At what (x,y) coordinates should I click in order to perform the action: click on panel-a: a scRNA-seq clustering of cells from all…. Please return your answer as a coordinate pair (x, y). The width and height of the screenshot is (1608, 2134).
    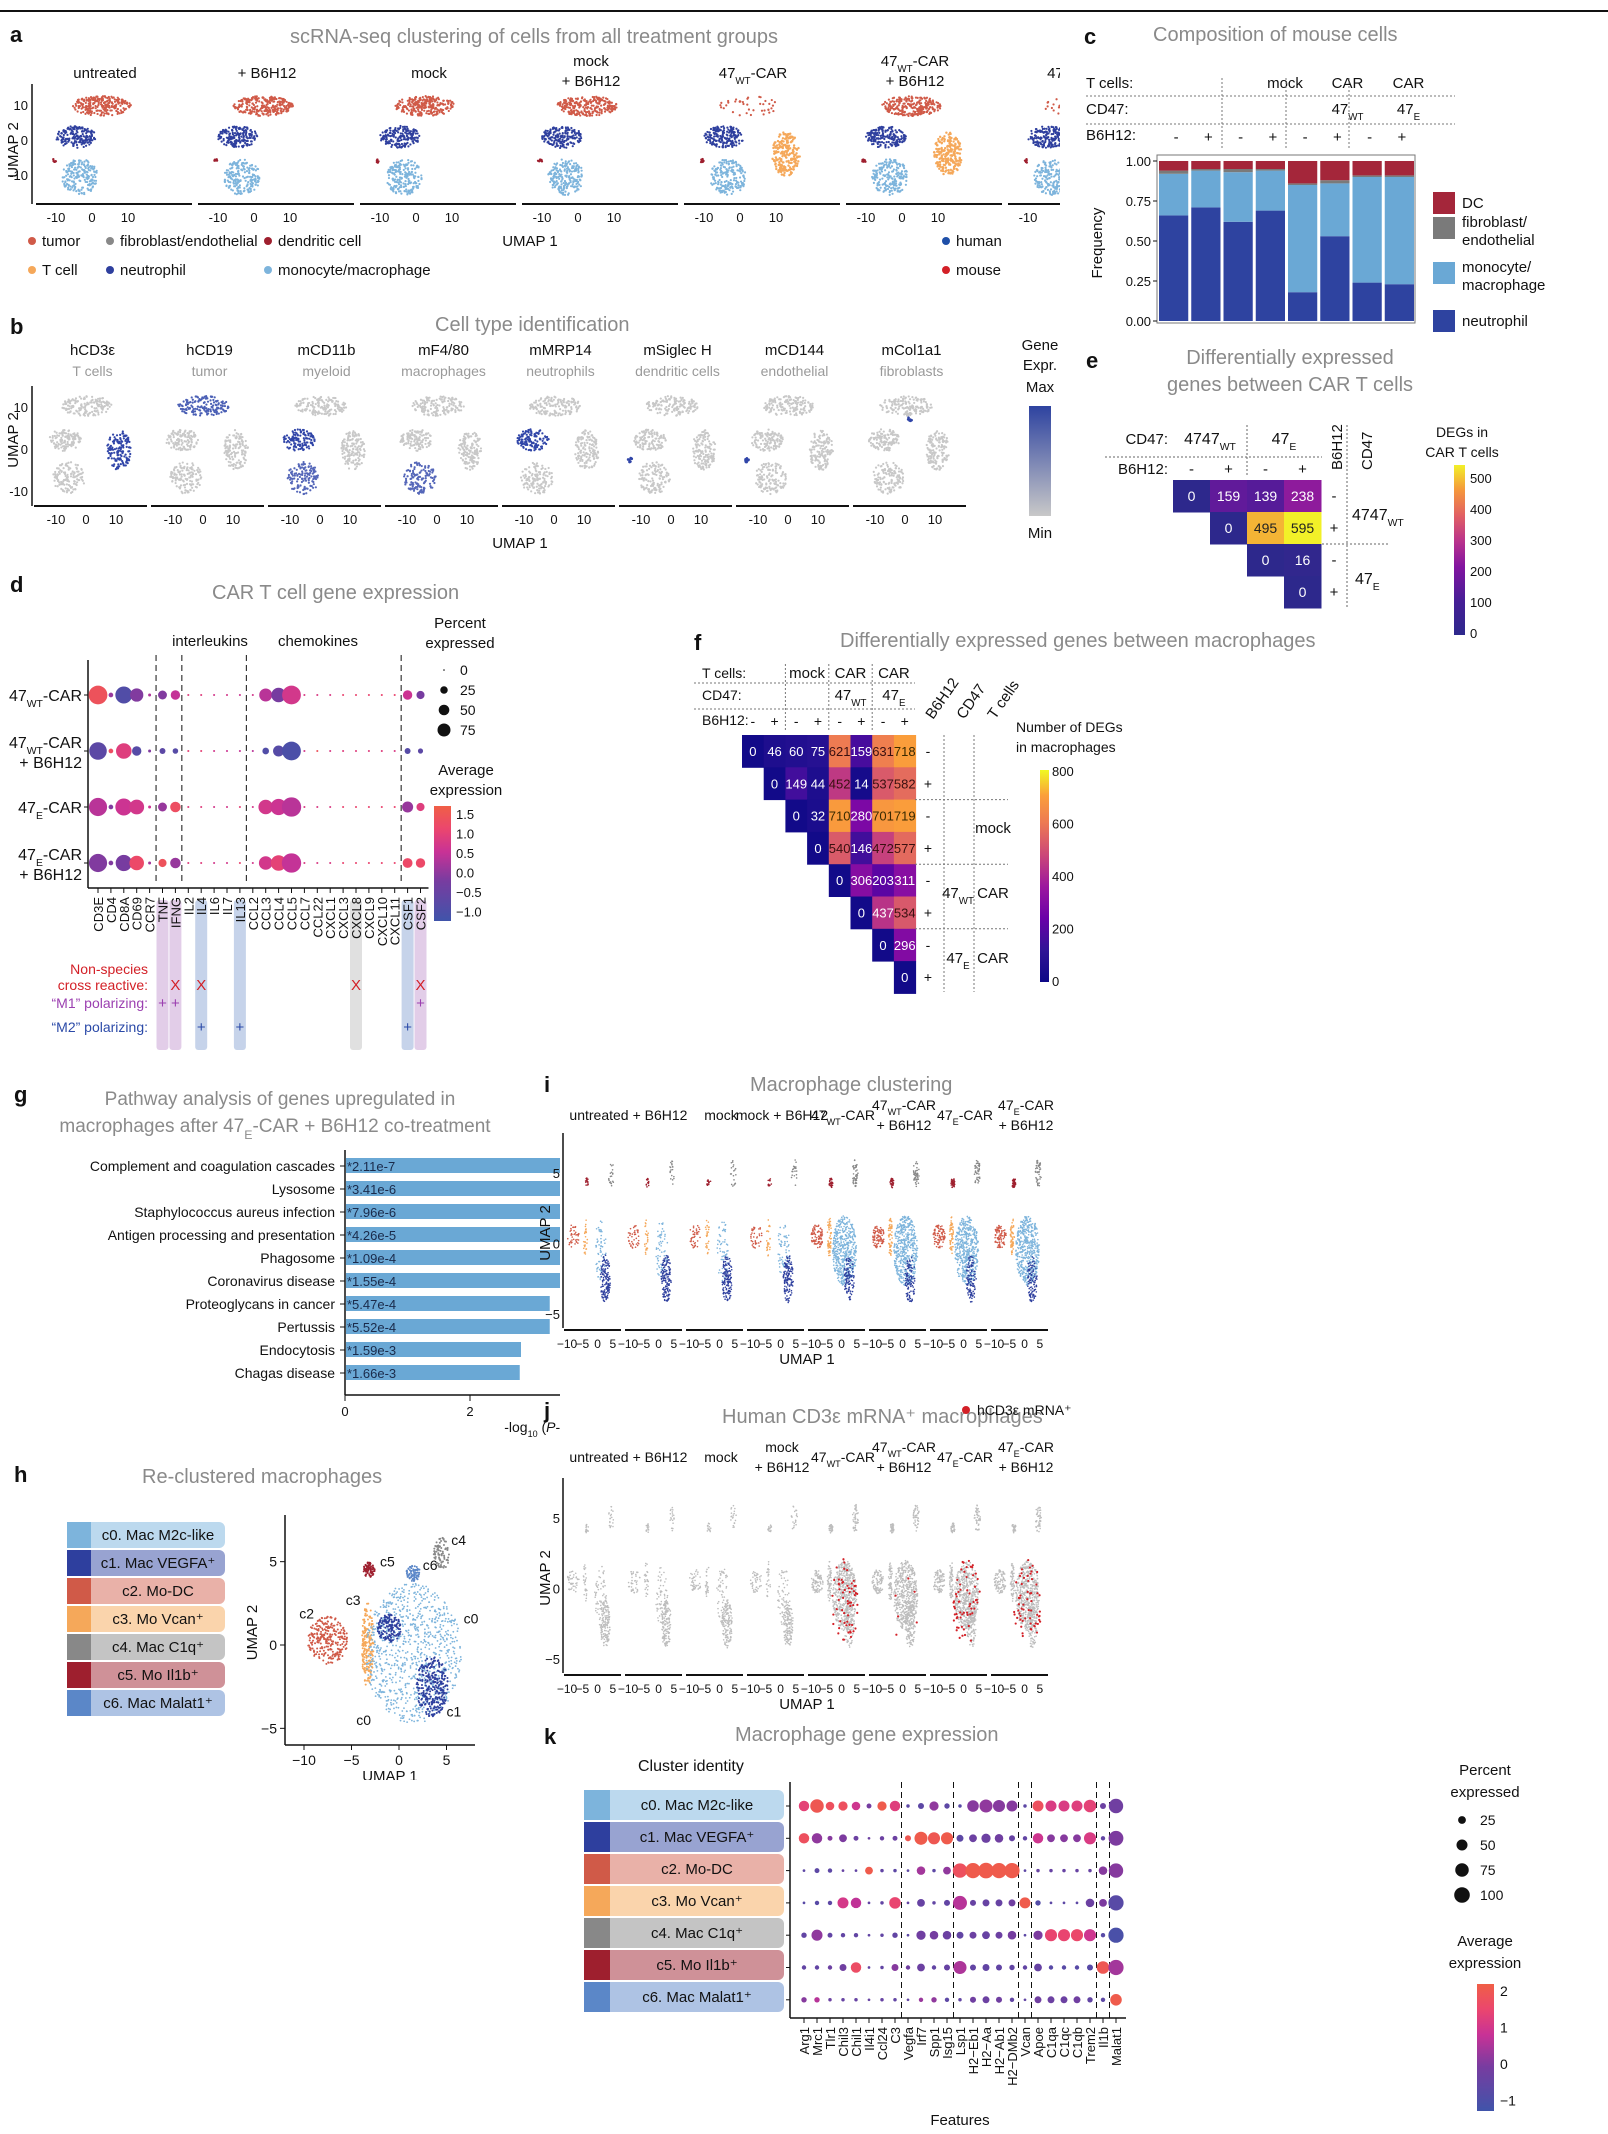
    Looking at the image, I should click on (530, 150).